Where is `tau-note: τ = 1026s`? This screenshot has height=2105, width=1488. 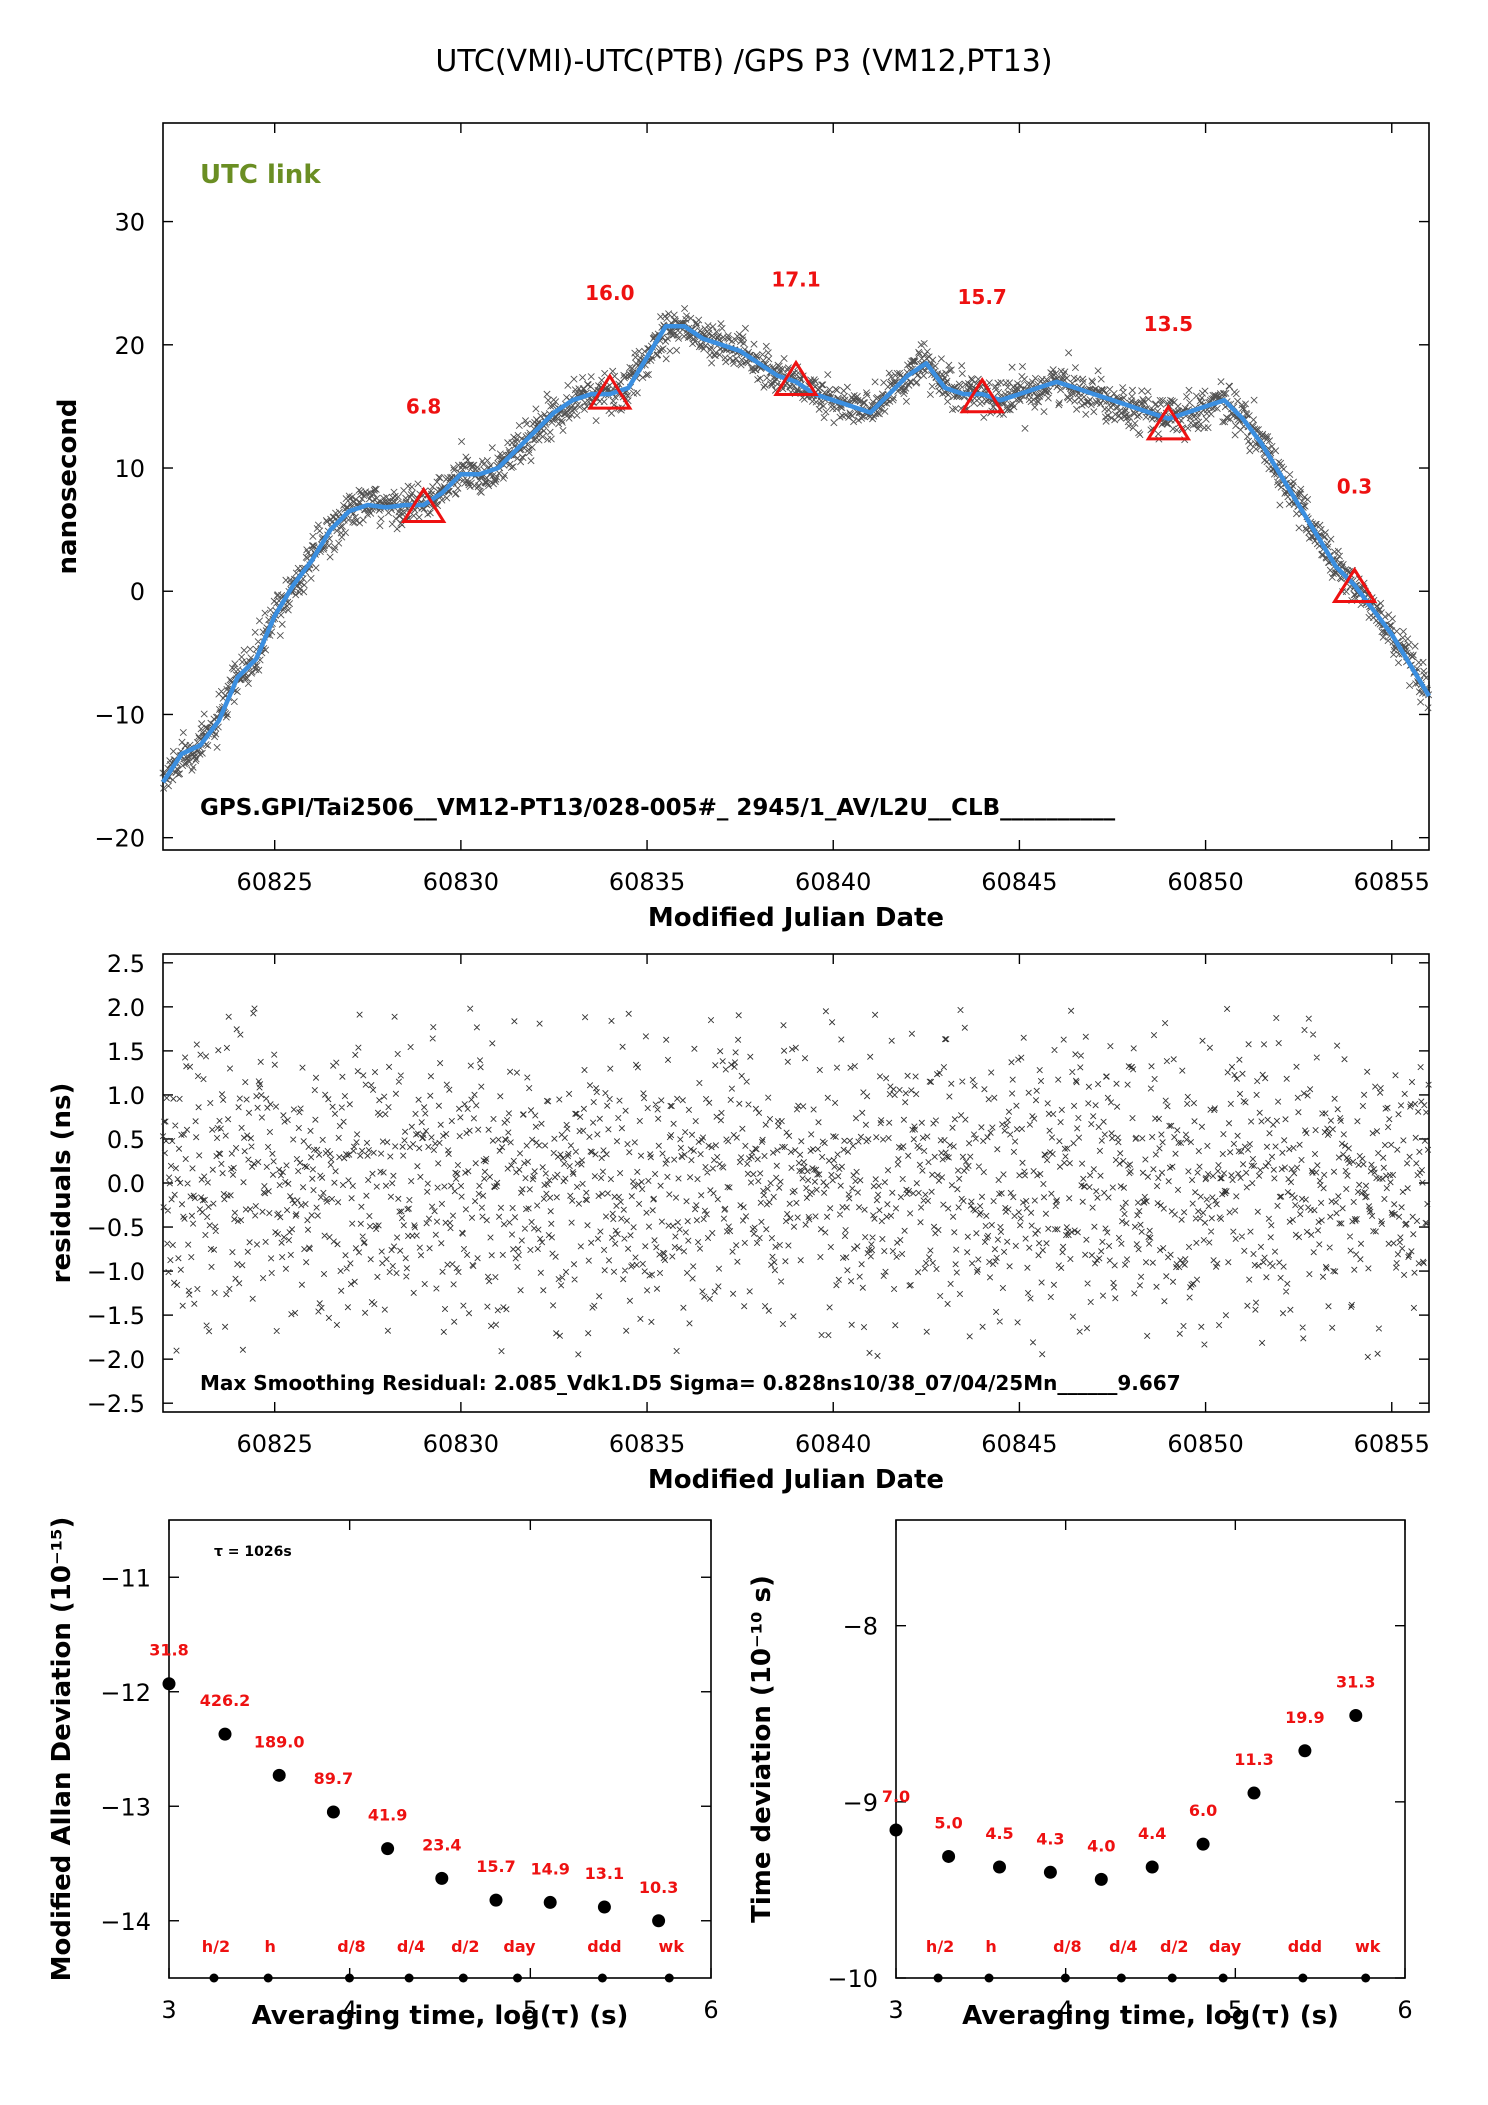 tau-note: τ = 1026s is located at coordinates (253, 1552).